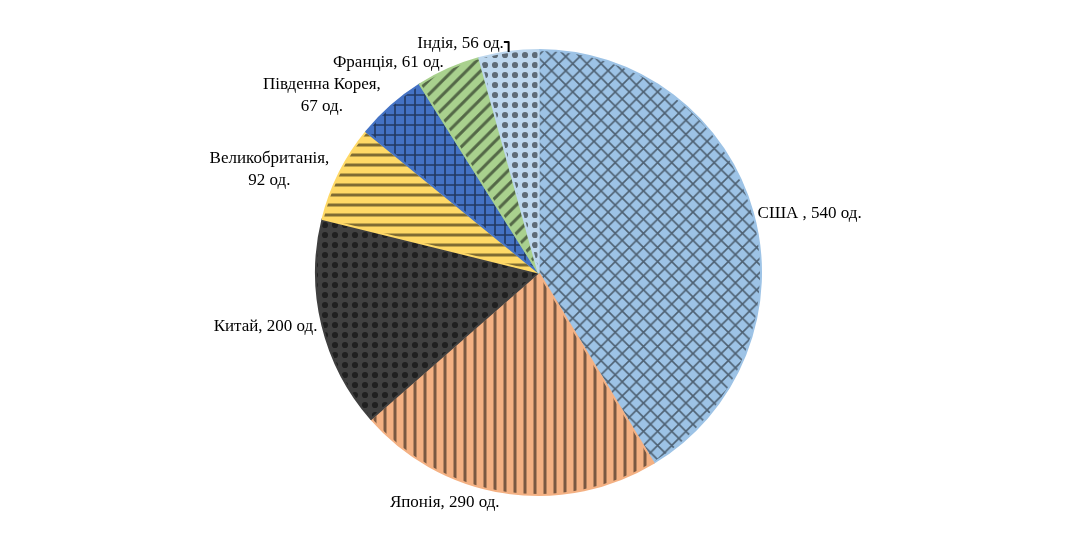  Describe the element at coordinates (444, 502) in the screenshot. I see `slice-label: Японія, 290 од.` at that location.